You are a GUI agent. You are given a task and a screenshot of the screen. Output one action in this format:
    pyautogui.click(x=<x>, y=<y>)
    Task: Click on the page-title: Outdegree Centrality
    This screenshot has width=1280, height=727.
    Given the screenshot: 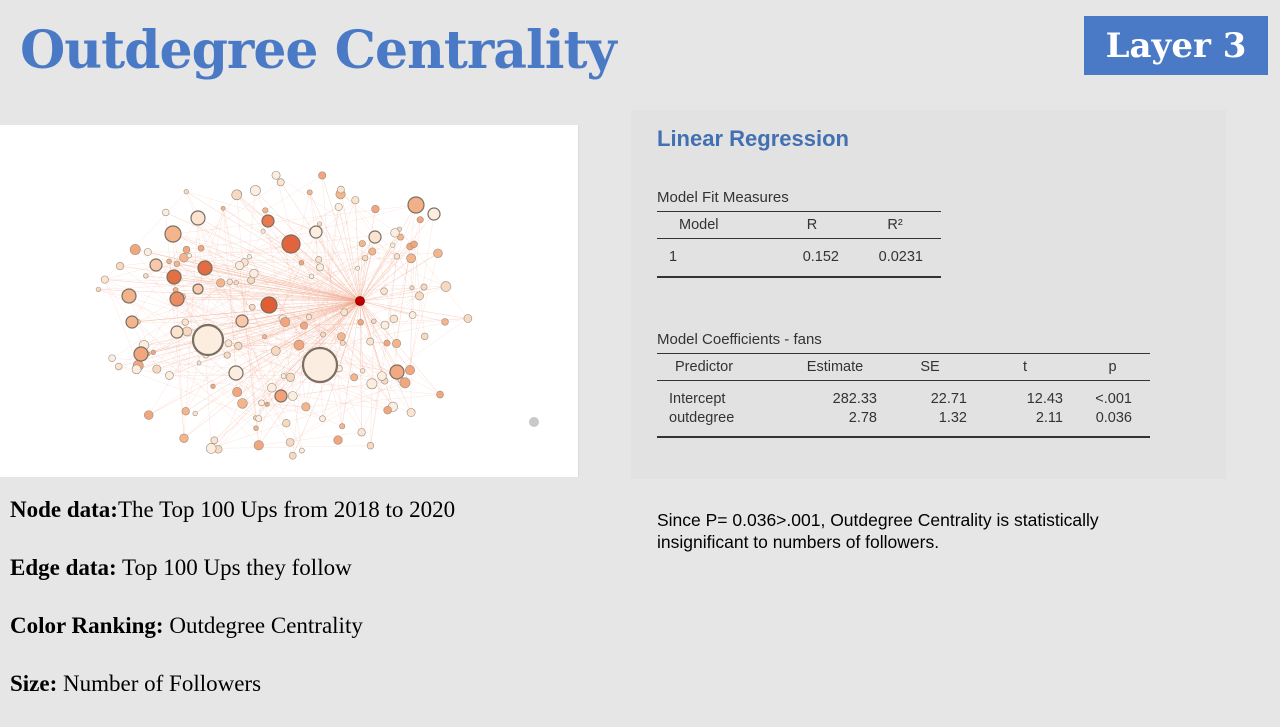 What is the action you would take?
    pyautogui.click(x=318, y=50)
    